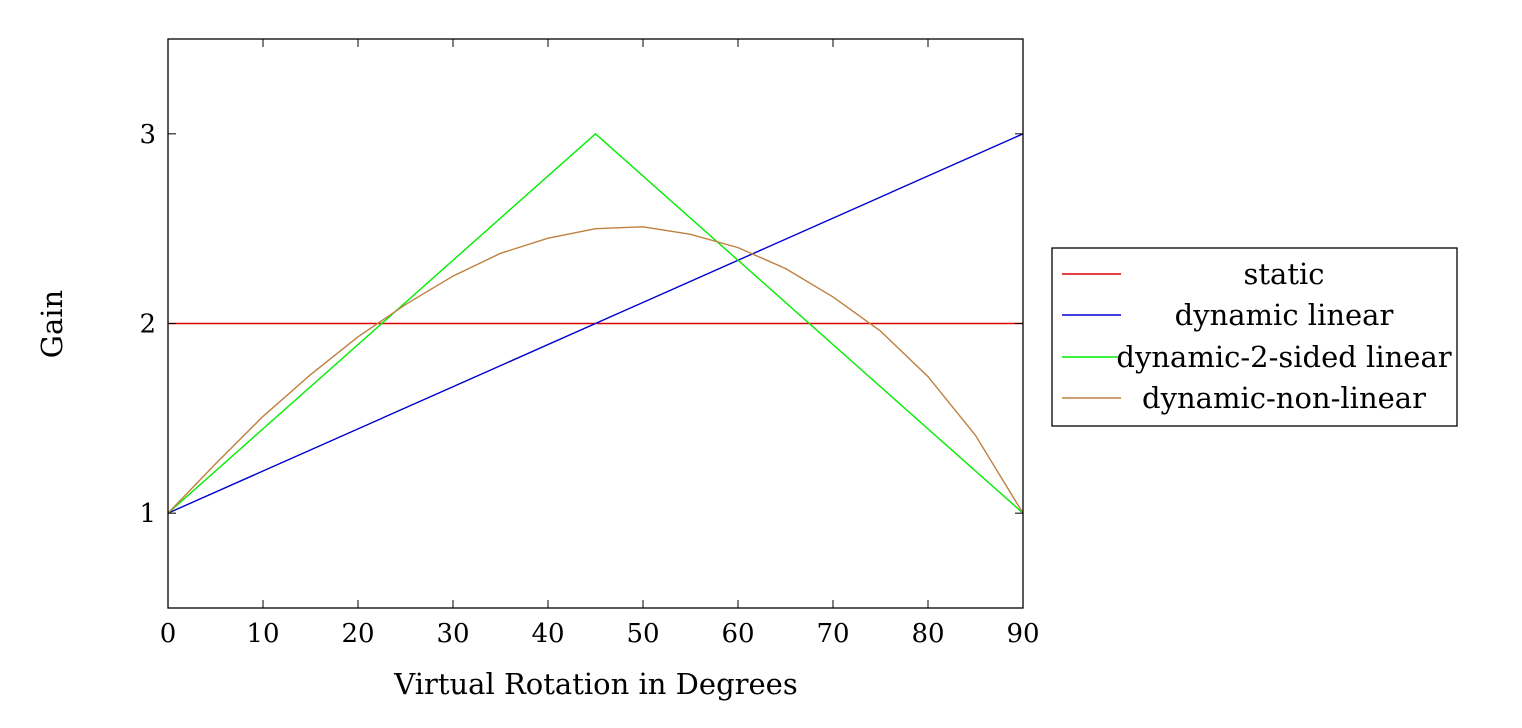 The width and height of the screenshot is (1522, 728). Describe the element at coordinates (1284, 398) in the screenshot. I see `legend-label-3: dynamic-non-linear` at that location.